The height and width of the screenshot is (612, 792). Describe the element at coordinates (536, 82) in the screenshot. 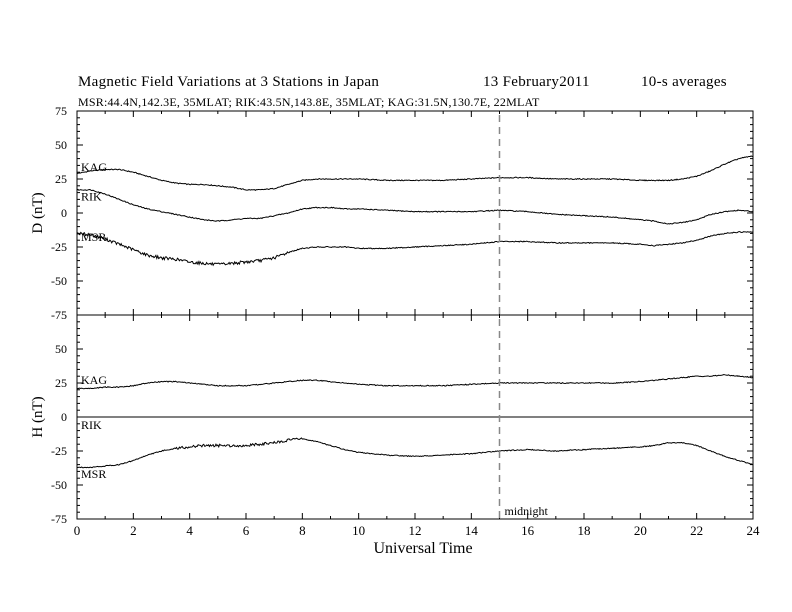

I see `chart-date: 13 February2011` at that location.